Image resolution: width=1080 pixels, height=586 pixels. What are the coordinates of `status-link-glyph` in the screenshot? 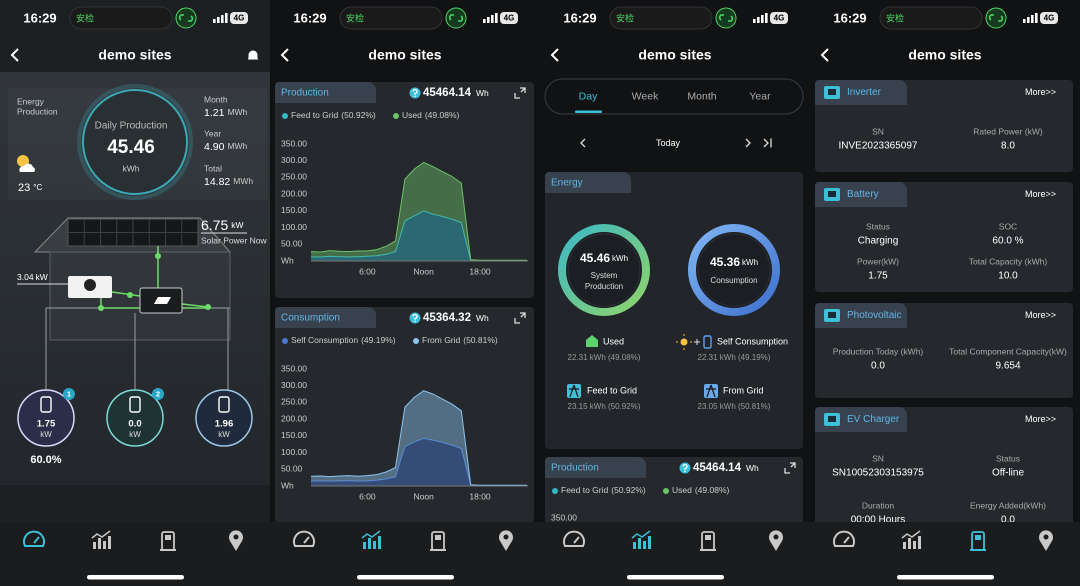 It's located at (186, 18).